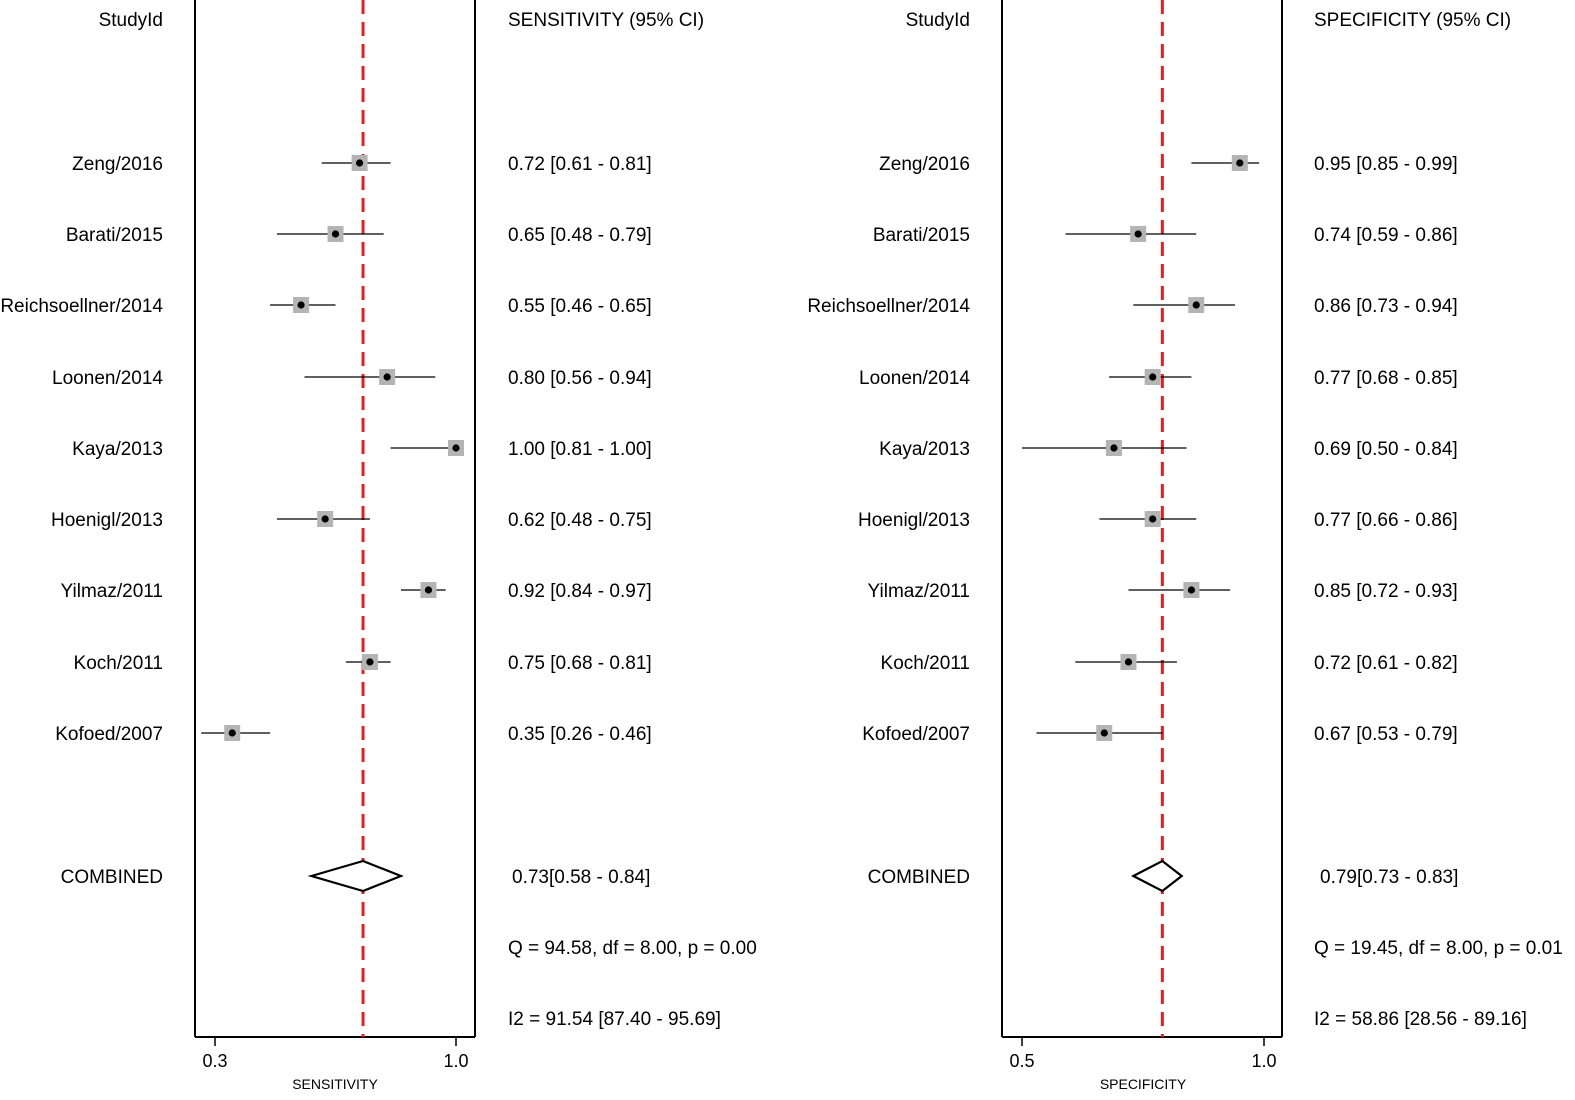 The width and height of the screenshot is (1575, 1100). Describe the element at coordinates (114, 235) in the screenshot. I see `sensitivity-study-name-barati-2015: Barati/2015` at that location.